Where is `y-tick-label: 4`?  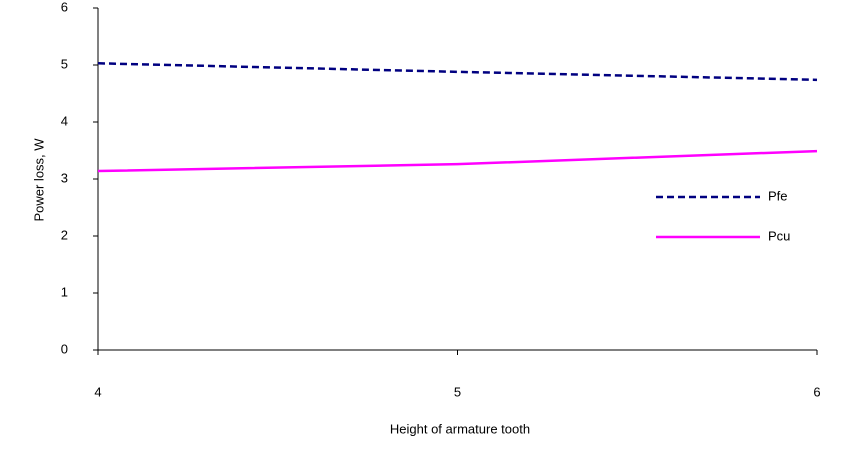
y-tick-label: 4 is located at coordinates (64, 120).